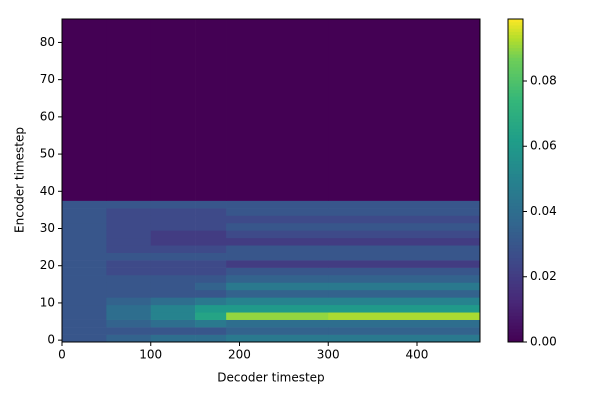 This screenshot has height=400, width=600. Describe the element at coordinates (47, 228) in the screenshot. I see `y-tick-label: 30` at that location.